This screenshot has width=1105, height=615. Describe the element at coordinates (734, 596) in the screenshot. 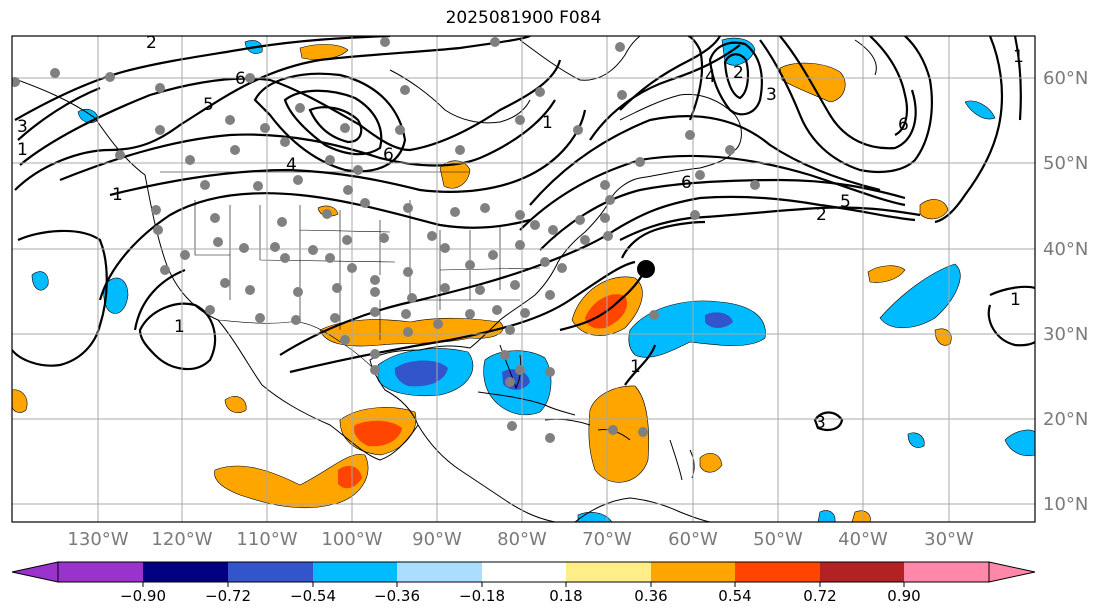

I see `colorbar-tick: 0.54` at that location.